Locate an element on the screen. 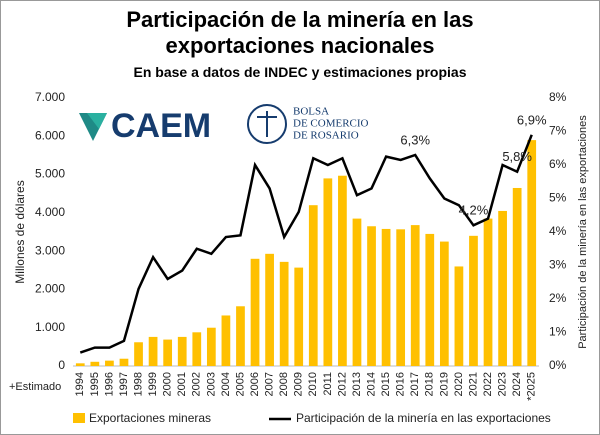  x-tick-label: 1996 is located at coordinates (109, 384).